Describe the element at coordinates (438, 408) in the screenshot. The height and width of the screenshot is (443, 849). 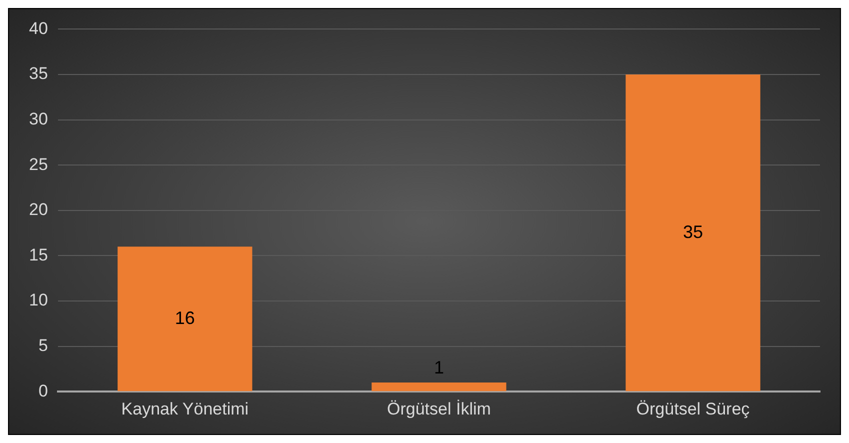
I see `x-tick-label: Örgütsel İklim` at that location.